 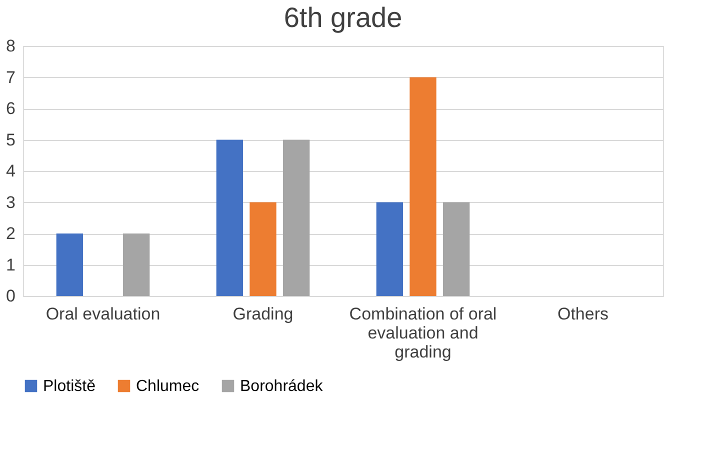 I want to click on x-tick-label: Grading, so click(x=263, y=314).